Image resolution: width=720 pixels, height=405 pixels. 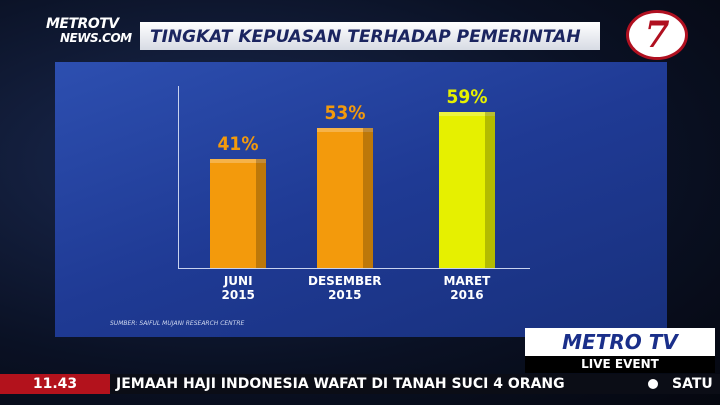 I want to click on logo: NEWS.COM, so click(x=96, y=38).